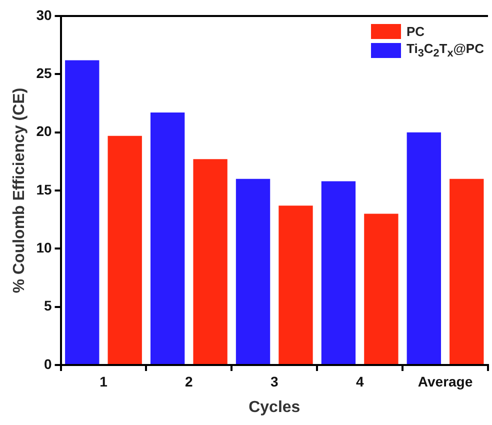 Image resolution: width=492 pixels, height=425 pixels. Describe the element at coordinates (274, 381) in the screenshot. I see `x-tick-label: 3` at that location.